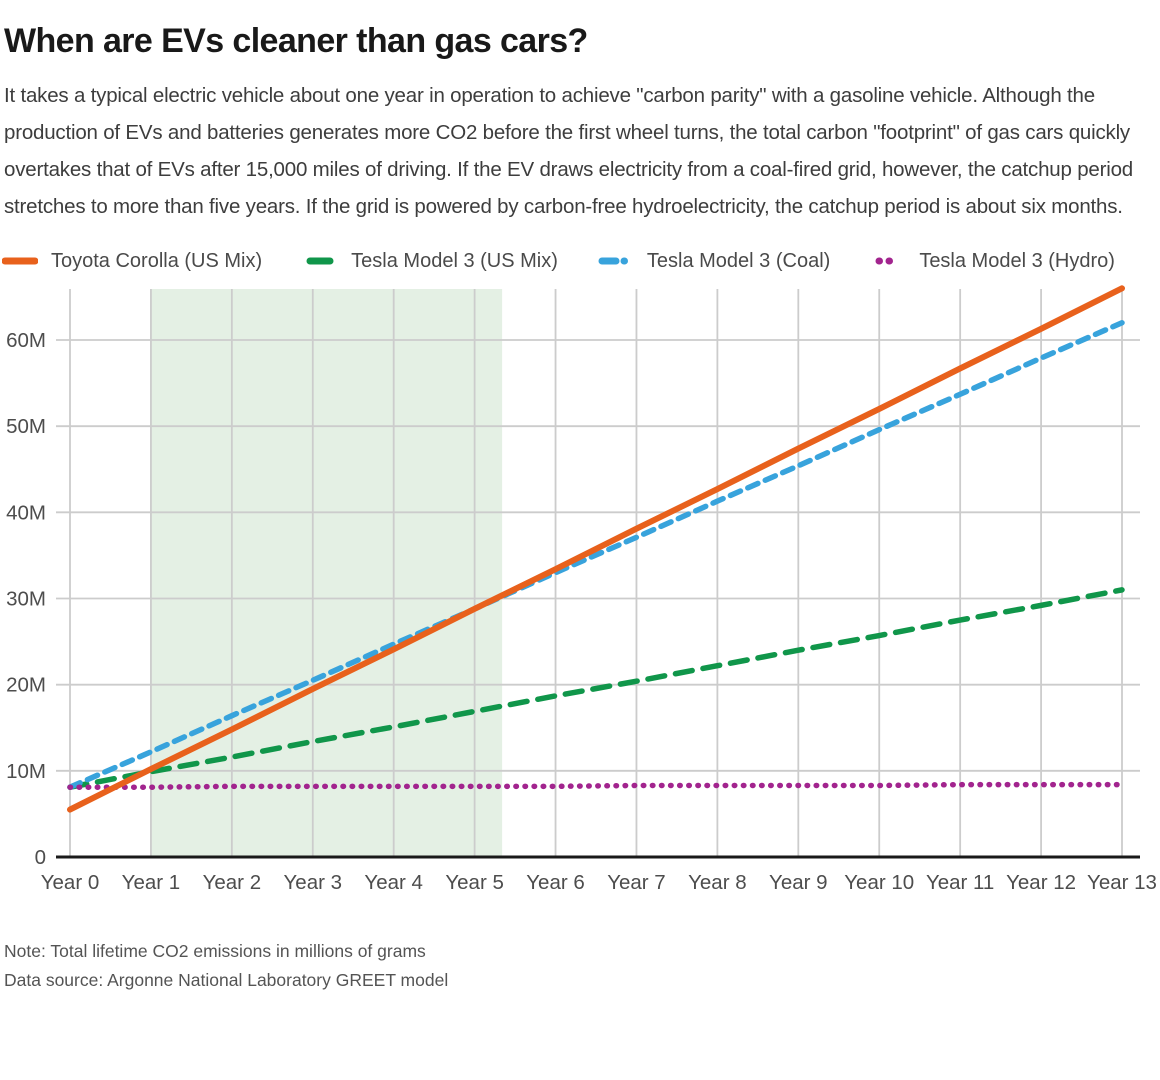  I want to click on y-tick-label-20M: 20M, so click(26, 685).